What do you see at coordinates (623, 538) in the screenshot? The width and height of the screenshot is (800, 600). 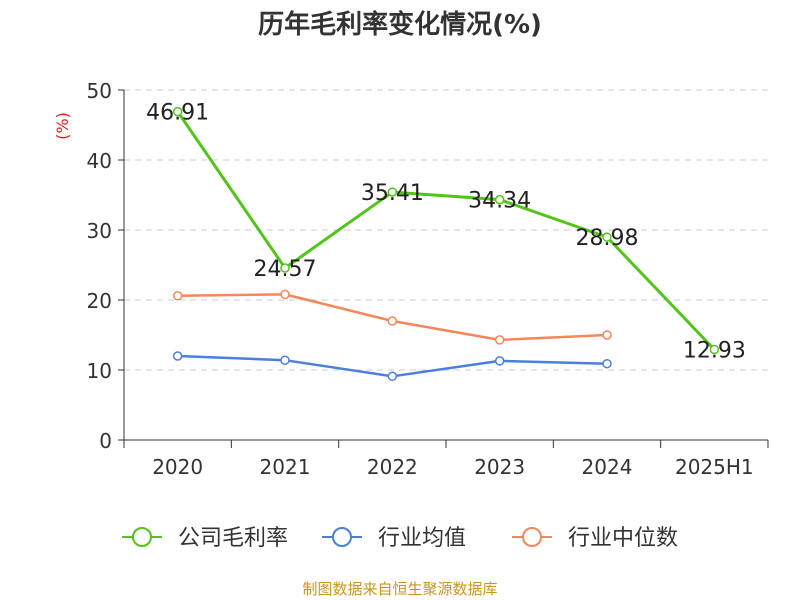 I see `legend-label: 行业中位数` at bounding box center [623, 538].